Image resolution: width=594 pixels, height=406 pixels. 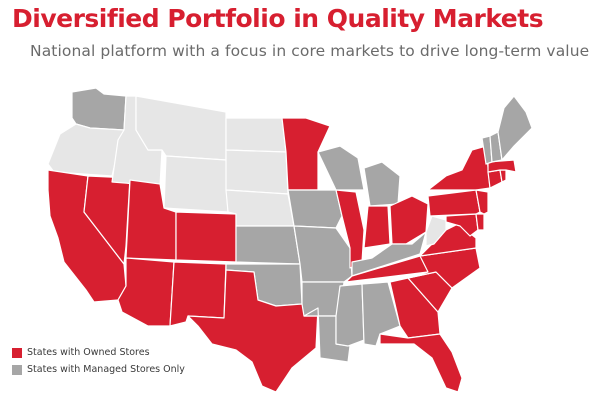 I want to click on state-ma, so click(x=502, y=166).